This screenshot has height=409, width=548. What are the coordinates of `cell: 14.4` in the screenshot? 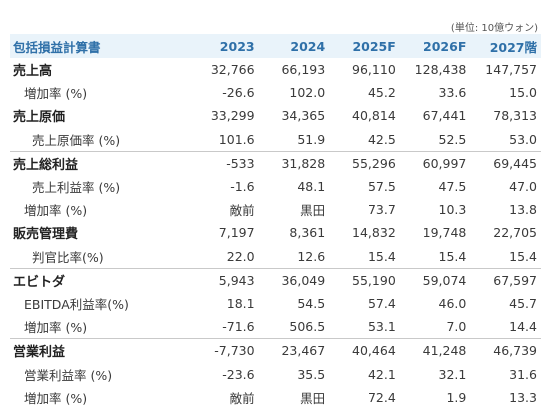 It's located at (523, 327).